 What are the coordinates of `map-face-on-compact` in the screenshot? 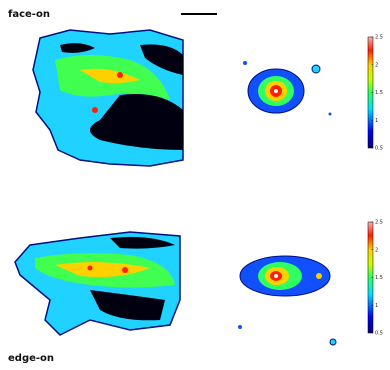 It's located at (287, 88).